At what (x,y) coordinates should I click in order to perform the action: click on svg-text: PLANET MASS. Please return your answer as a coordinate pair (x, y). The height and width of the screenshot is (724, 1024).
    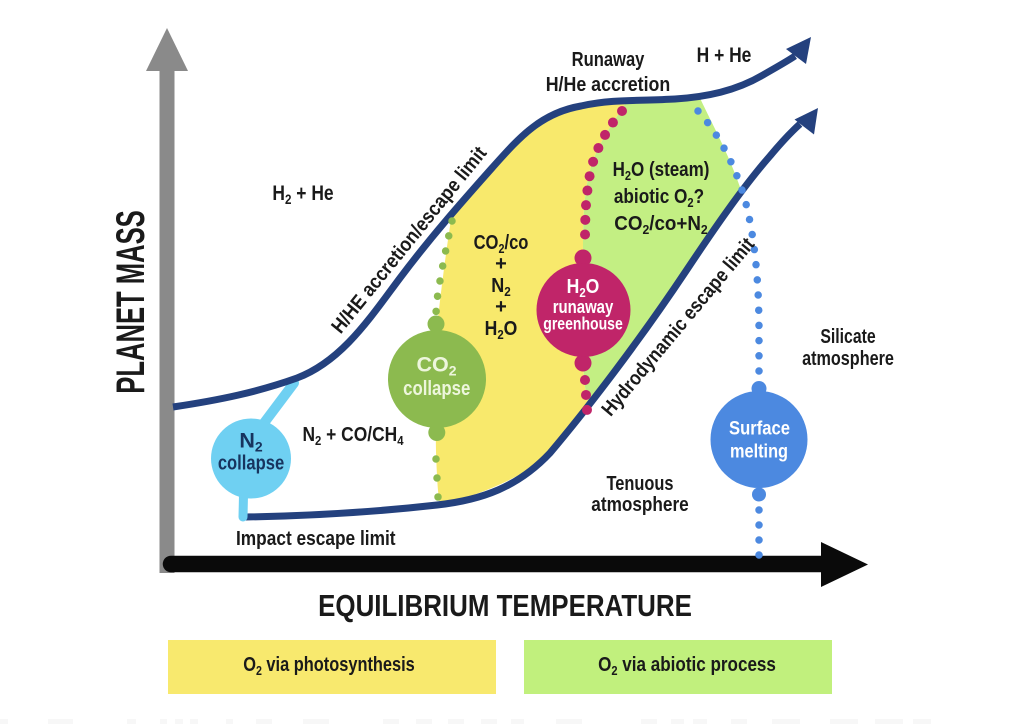
    Looking at the image, I should click on (131, 301).